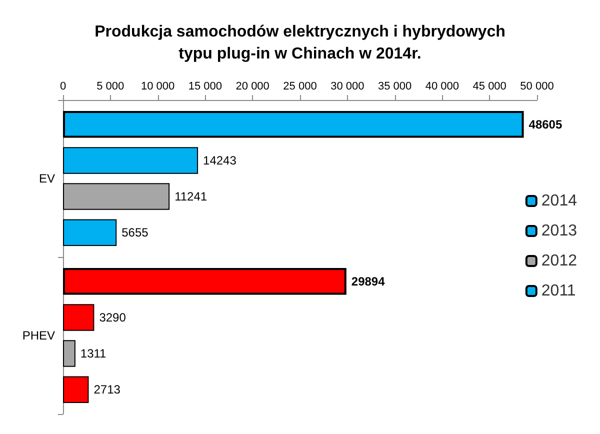 The width and height of the screenshot is (600, 434). What do you see at coordinates (46, 179) in the screenshot?
I see `y-tick-label: EV` at bounding box center [46, 179].